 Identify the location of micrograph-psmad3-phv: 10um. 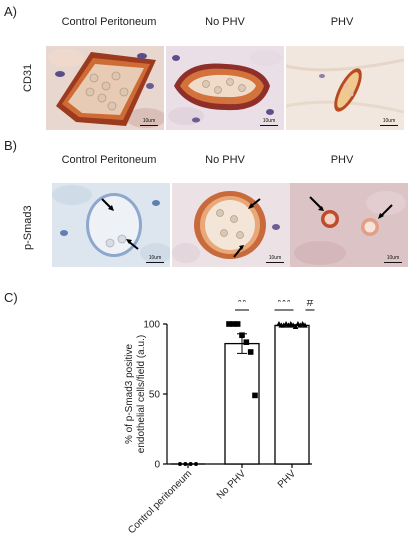
(349, 225).